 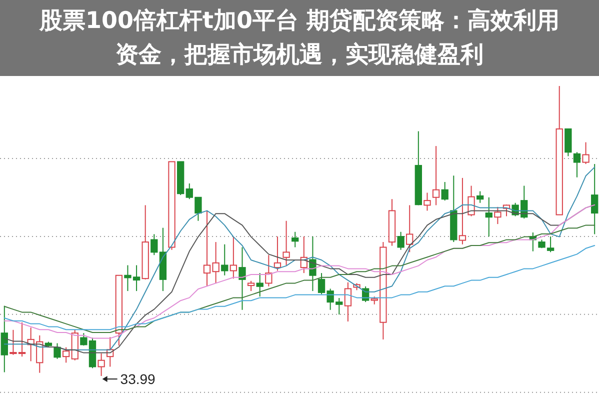 What do you see at coordinates (299, 38) in the screenshot?
I see `chart-title: 股票100倍杠杆t加0平台 期贷配资策略：高效利用资金，把握市场机遇，实现稳健盈利` at bounding box center [299, 38].